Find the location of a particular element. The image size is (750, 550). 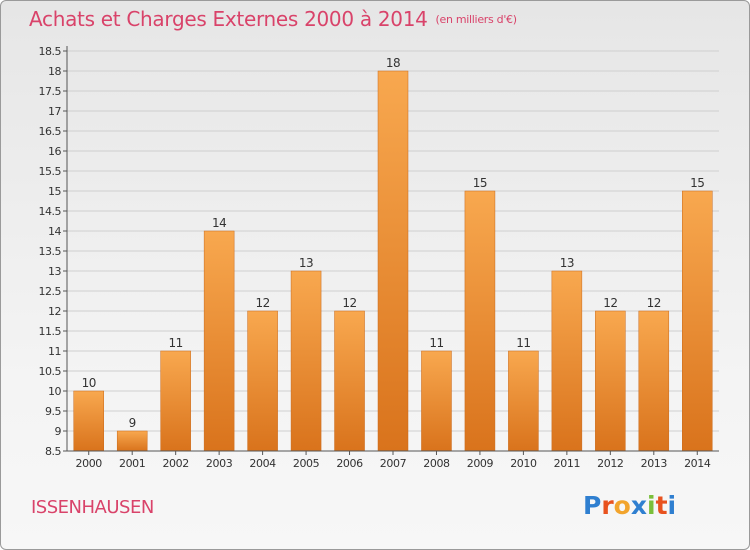

y-tick-label: 15 is located at coordinates (54, 191).